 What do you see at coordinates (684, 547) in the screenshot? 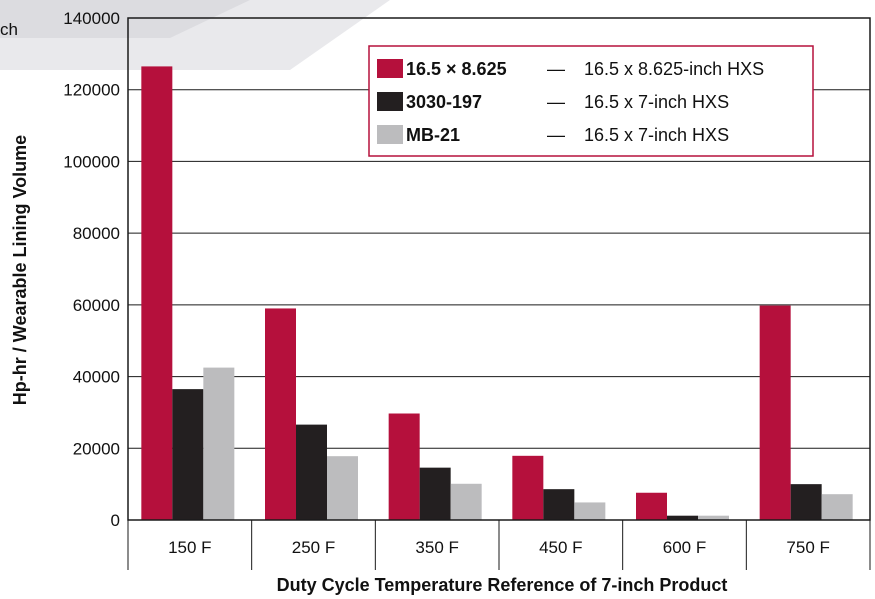
I see `x-tick-label: 600 F` at bounding box center [684, 547].